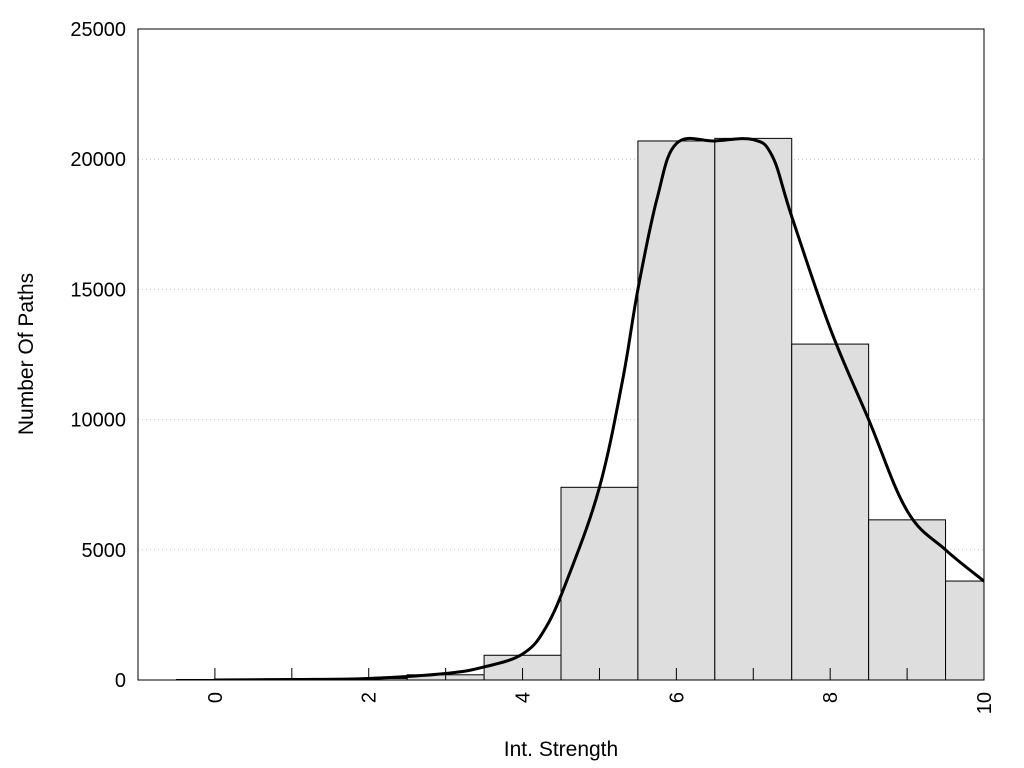 The height and width of the screenshot is (768, 1024). I want to click on y-tick-label: 10000, so click(98, 421).